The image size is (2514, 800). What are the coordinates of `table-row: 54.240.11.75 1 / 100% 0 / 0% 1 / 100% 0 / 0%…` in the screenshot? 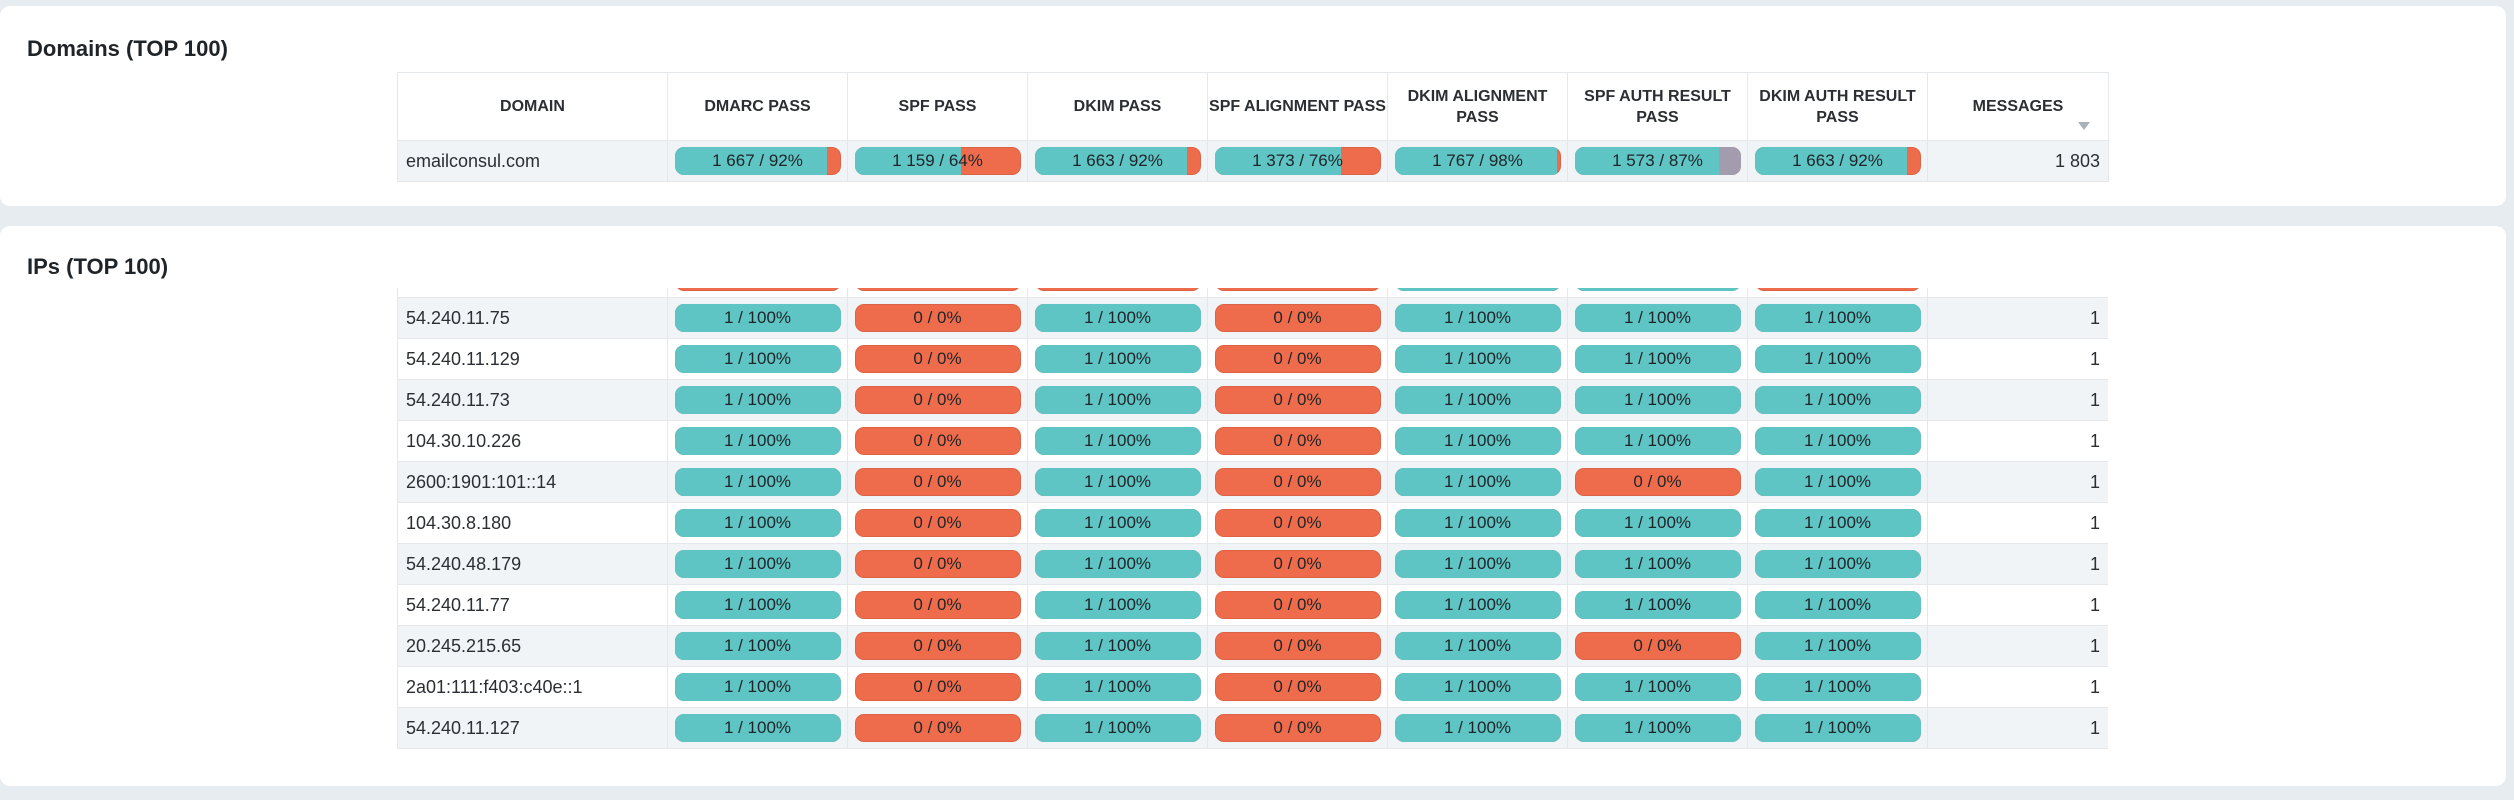 It's located at (1252, 318).